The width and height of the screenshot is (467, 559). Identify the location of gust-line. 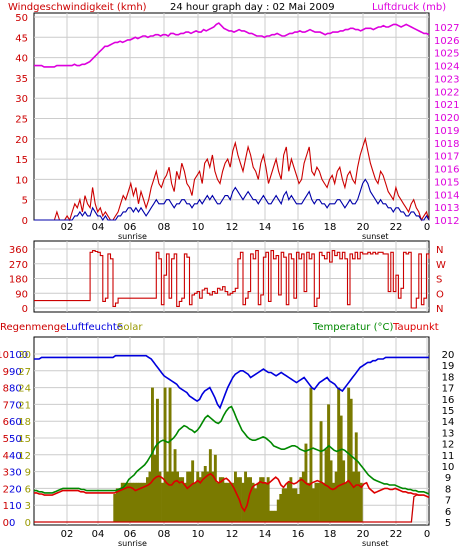
(232, 179).